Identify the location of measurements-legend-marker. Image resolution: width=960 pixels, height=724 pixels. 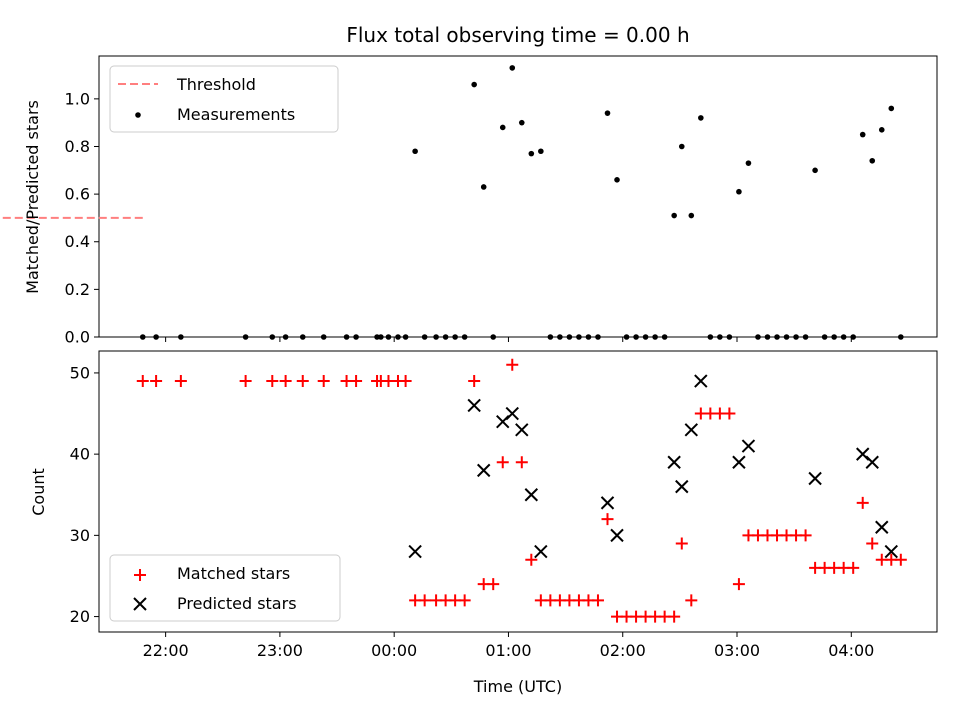
(138, 115).